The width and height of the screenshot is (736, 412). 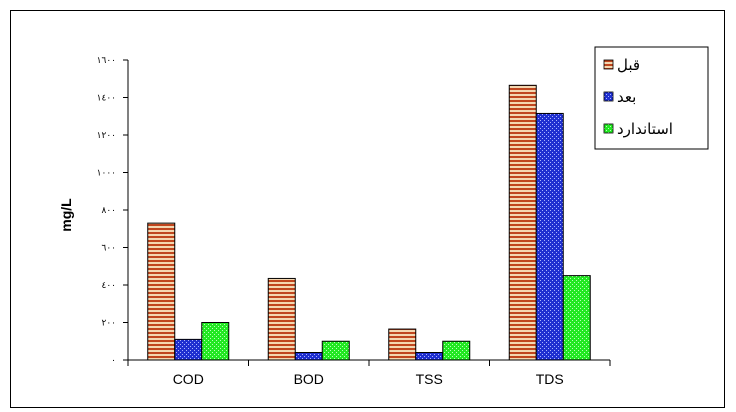 I want to click on y-tick-label: ١٠٠٠, so click(x=106, y=174).